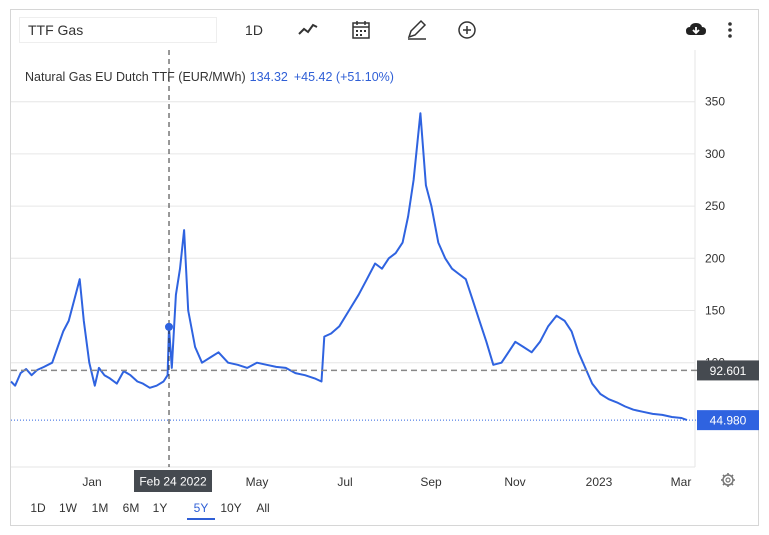 Image resolution: width=769 pixels, height=535 pixels. I want to click on reference-price-label: 92.601, so click(728, 371).